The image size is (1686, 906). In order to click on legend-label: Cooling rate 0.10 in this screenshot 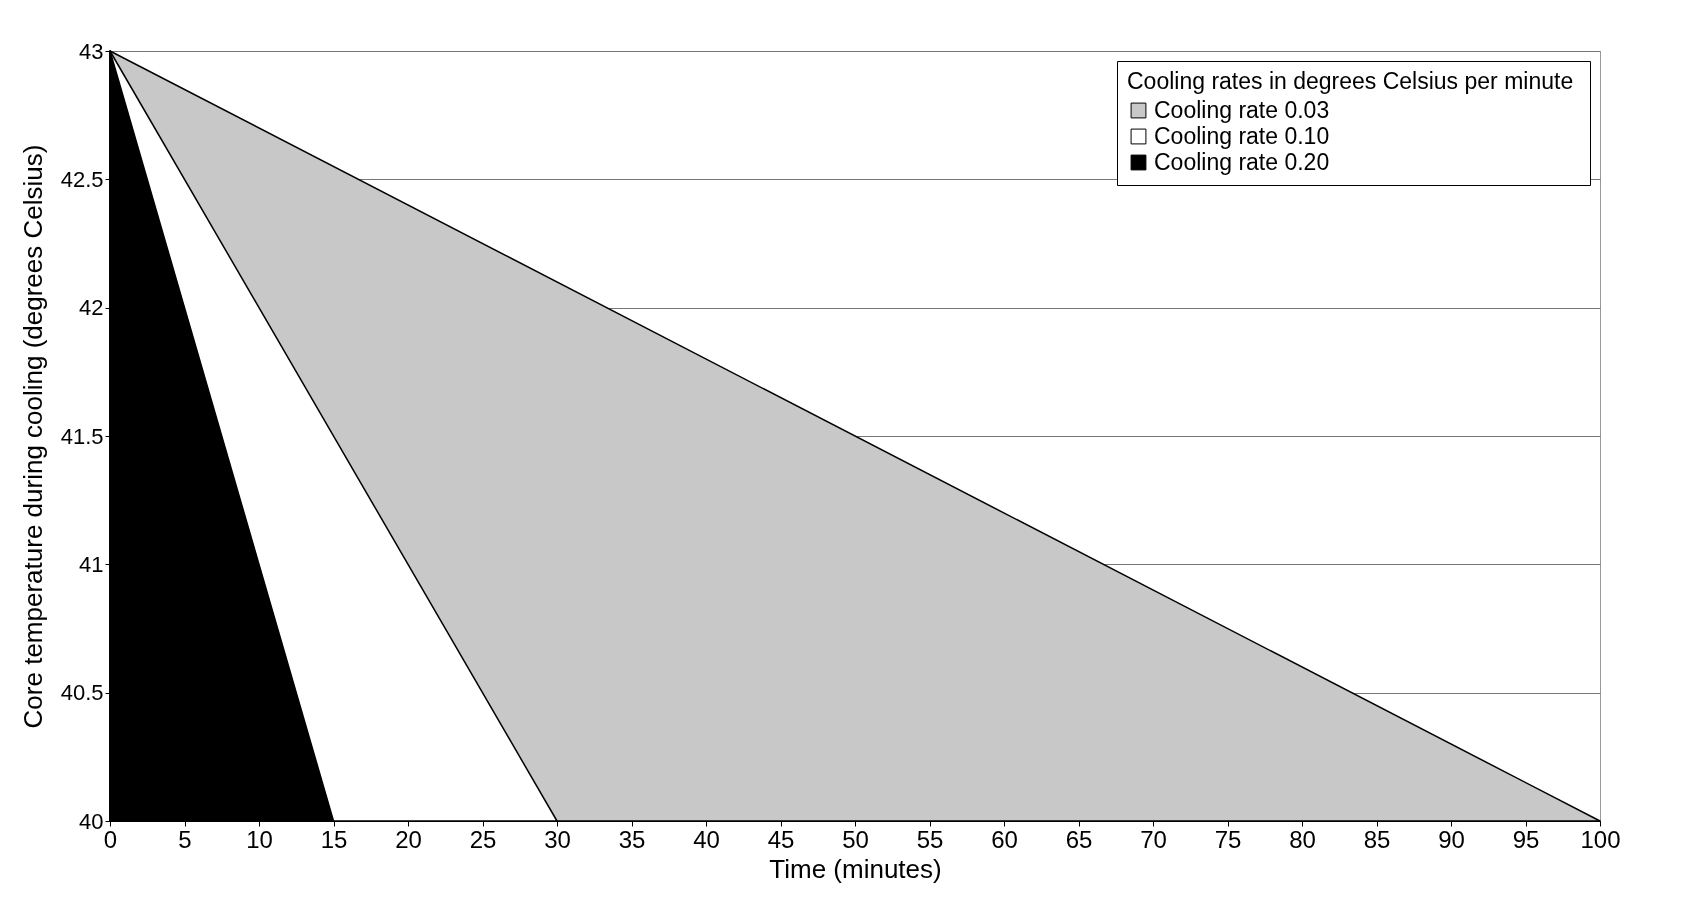, I will do `click(1242, 135)`.